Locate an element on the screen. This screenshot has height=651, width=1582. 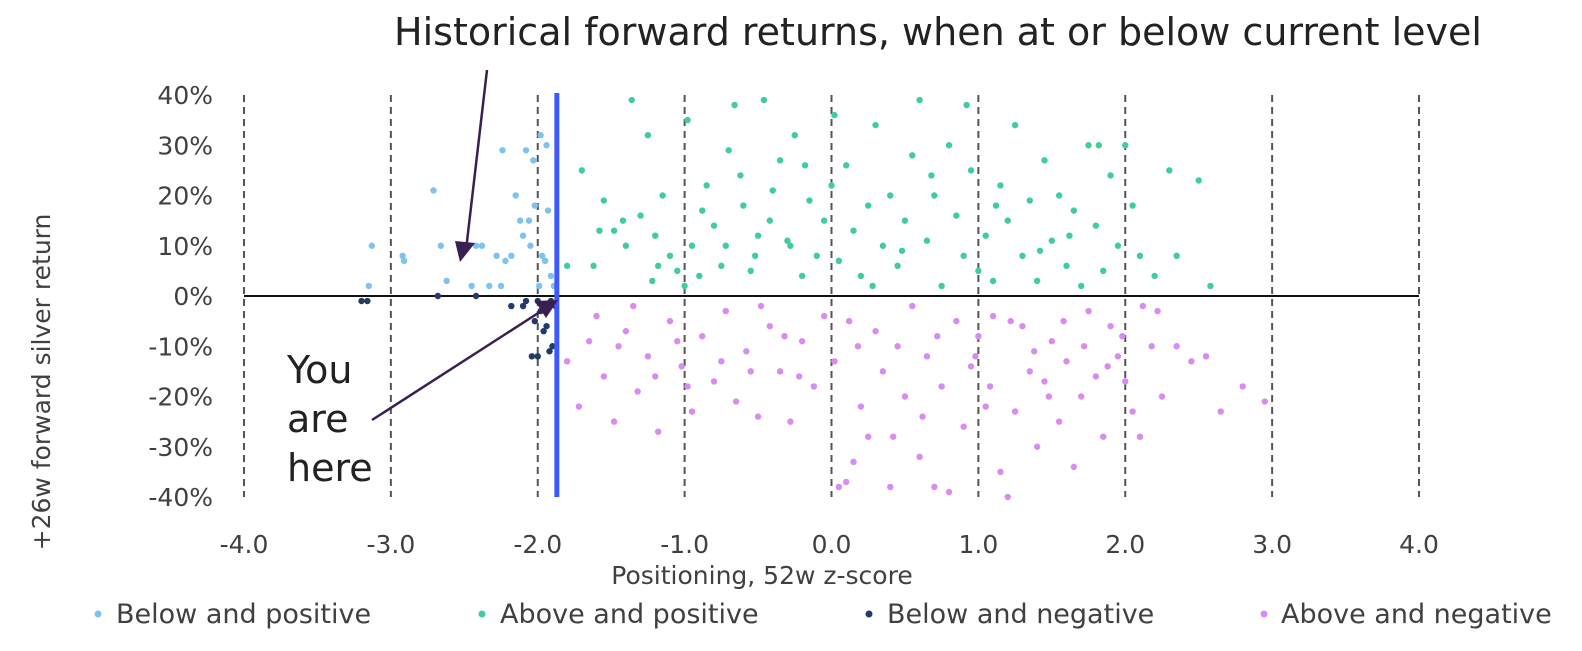
y-axis-title: +26w forward silver return is located at coordinates (41, 382).